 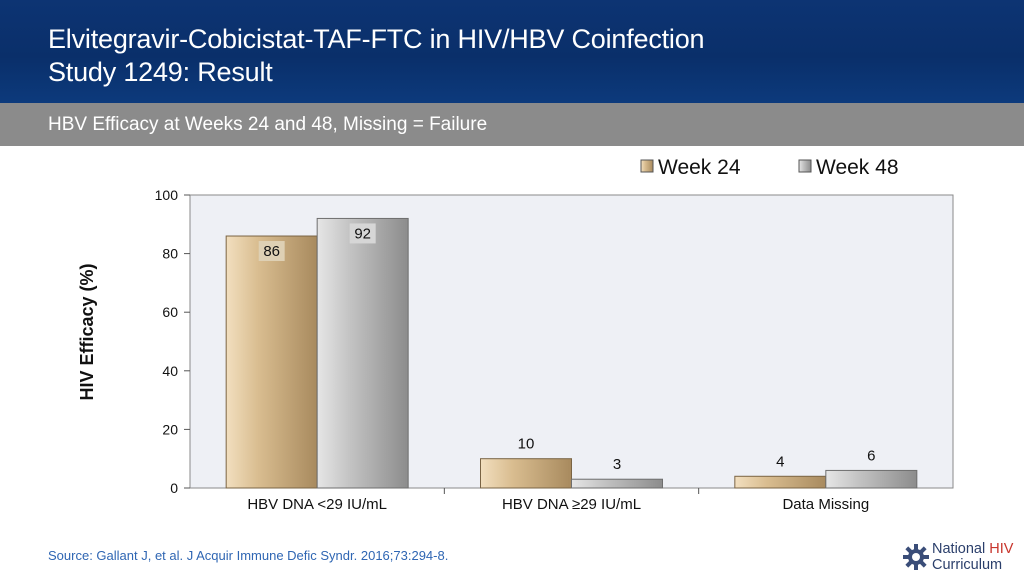 What do you see at coordinates (916, 557) in the screenshot?
I see `gear-logo-icon` at bounding box center [916, 557].